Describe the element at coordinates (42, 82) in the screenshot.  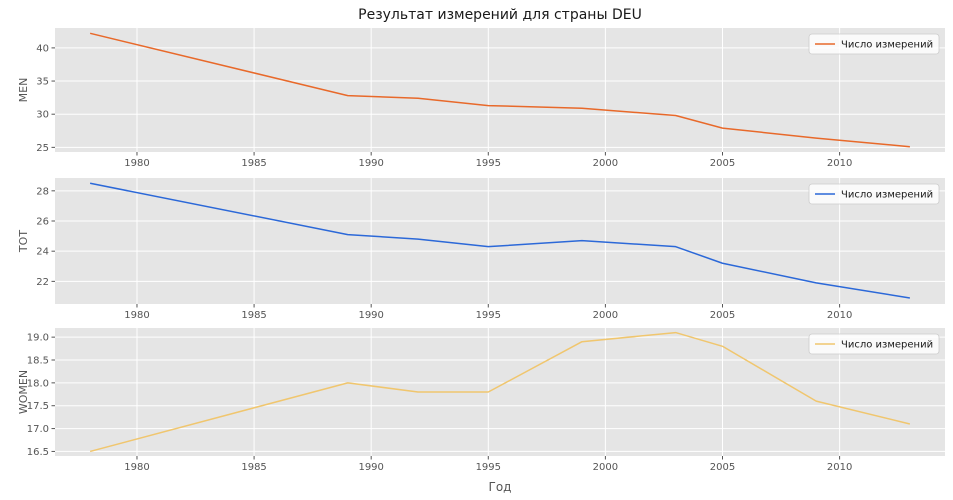
I see `men-y-tick-label: 35` at that location.